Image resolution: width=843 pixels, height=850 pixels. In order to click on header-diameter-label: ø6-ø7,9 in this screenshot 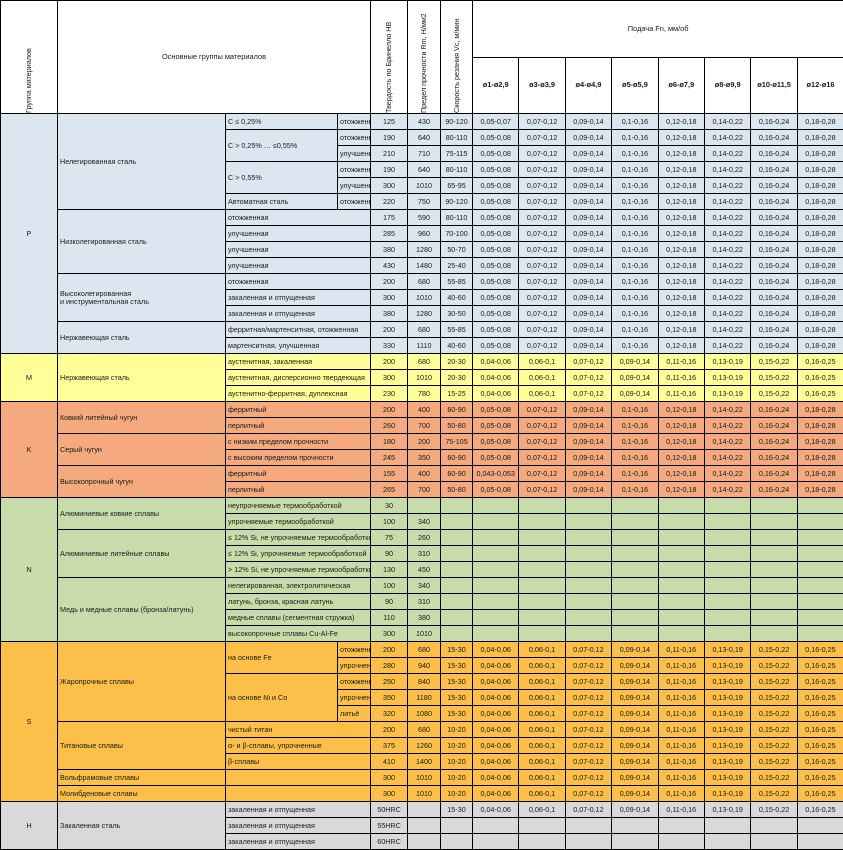, I will do `click(681, 84)`.